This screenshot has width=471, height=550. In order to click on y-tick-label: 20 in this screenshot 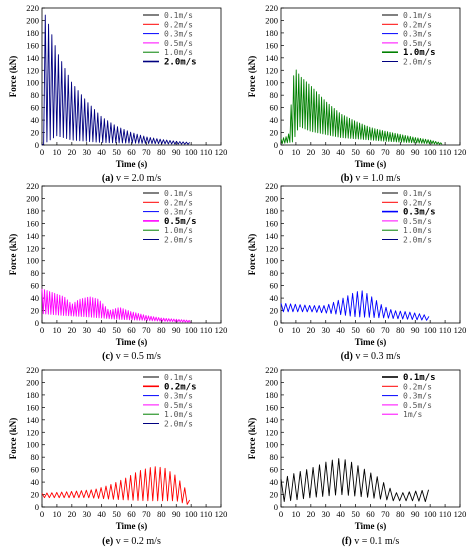, I will do `click(274, 133)`.